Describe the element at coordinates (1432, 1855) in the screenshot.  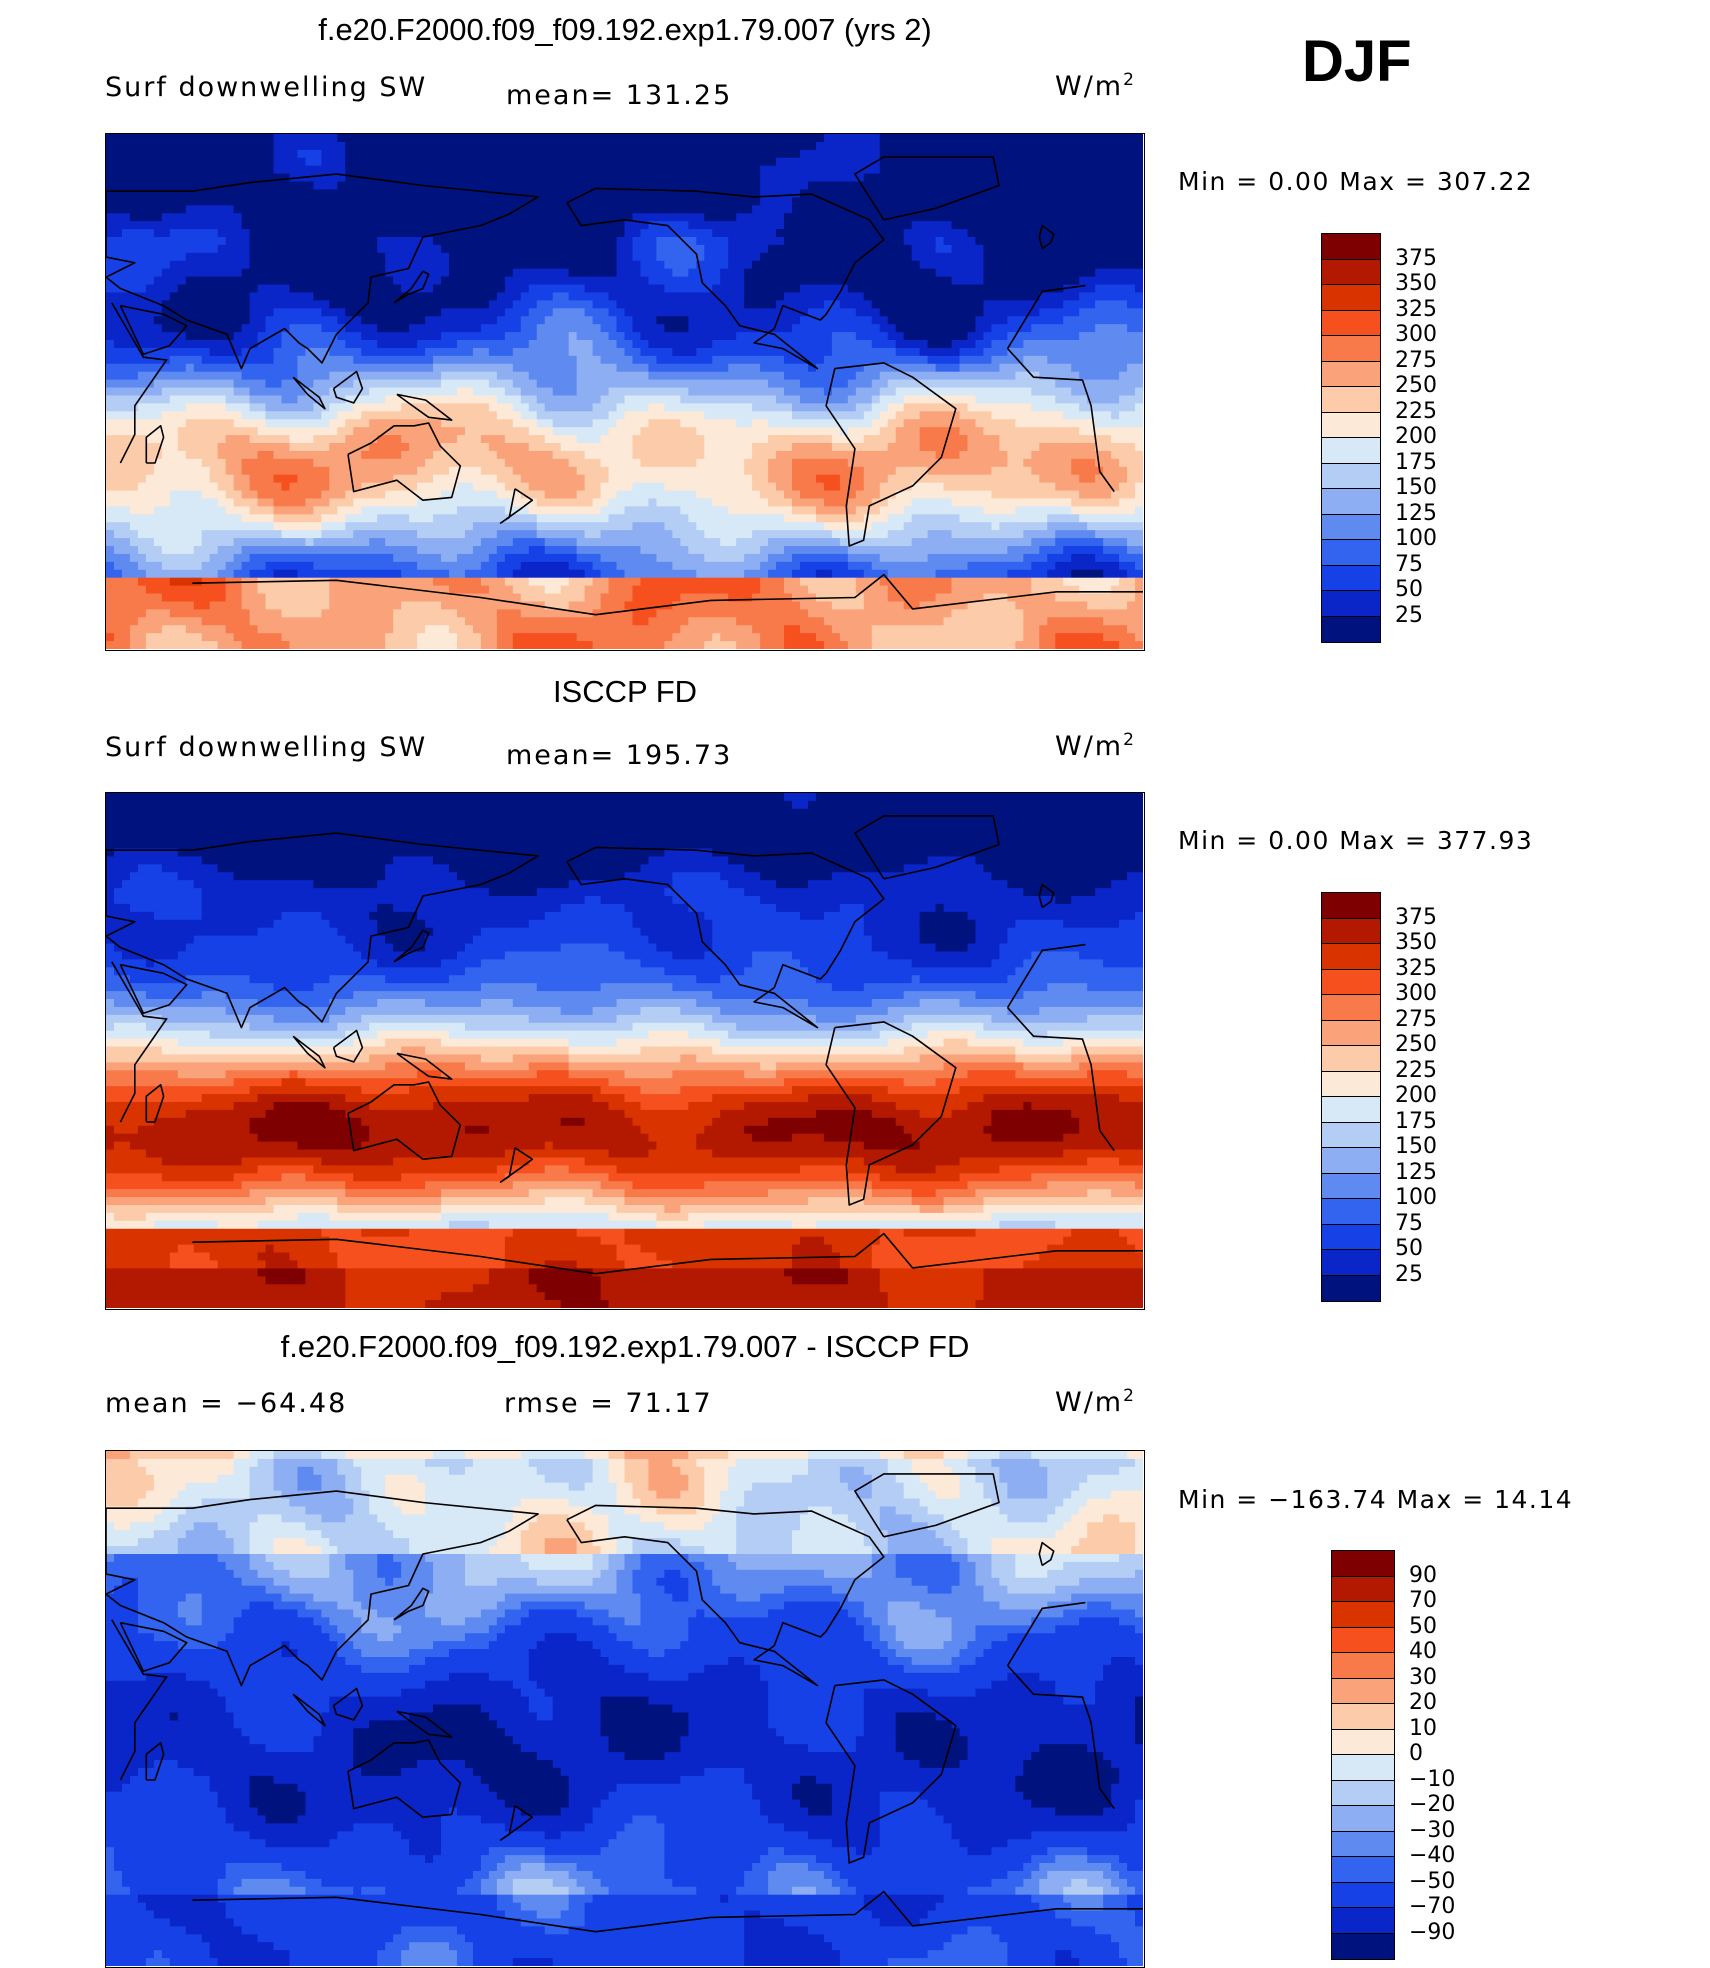
I see `colorbar-tick-label: −40` at that location.